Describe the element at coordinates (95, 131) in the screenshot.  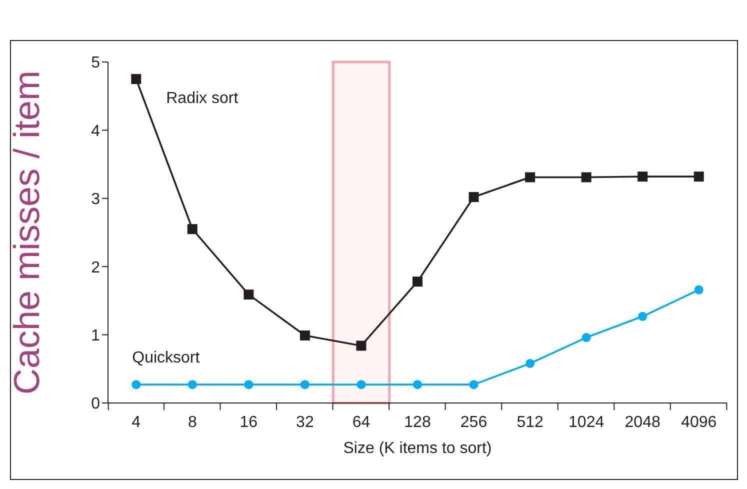
I see `y-tick-label: 4` at that location.